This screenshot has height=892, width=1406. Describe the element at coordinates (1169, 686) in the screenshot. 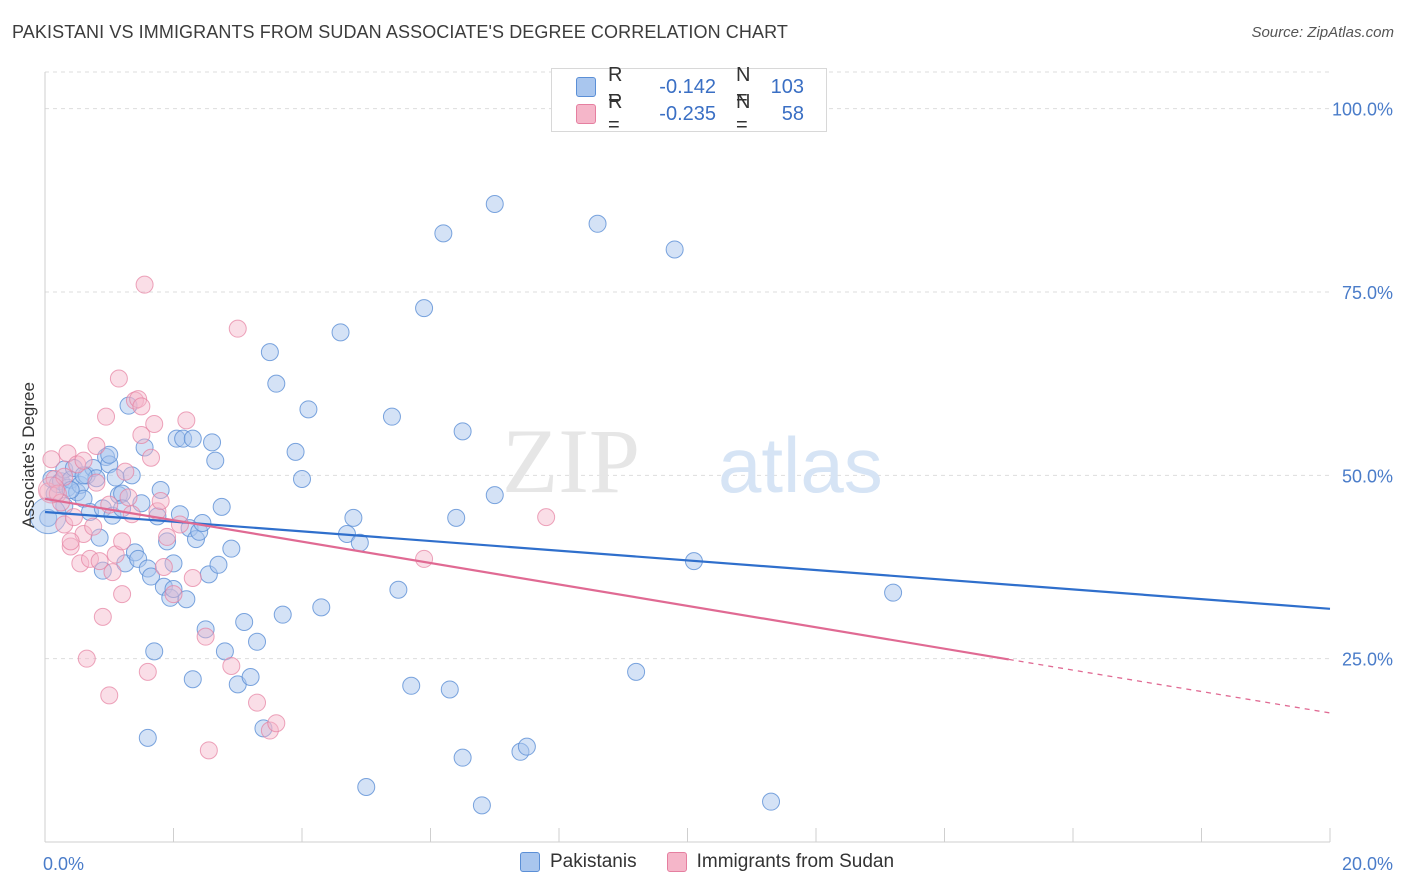

I see `trend-line-sudan-projection` at that location.